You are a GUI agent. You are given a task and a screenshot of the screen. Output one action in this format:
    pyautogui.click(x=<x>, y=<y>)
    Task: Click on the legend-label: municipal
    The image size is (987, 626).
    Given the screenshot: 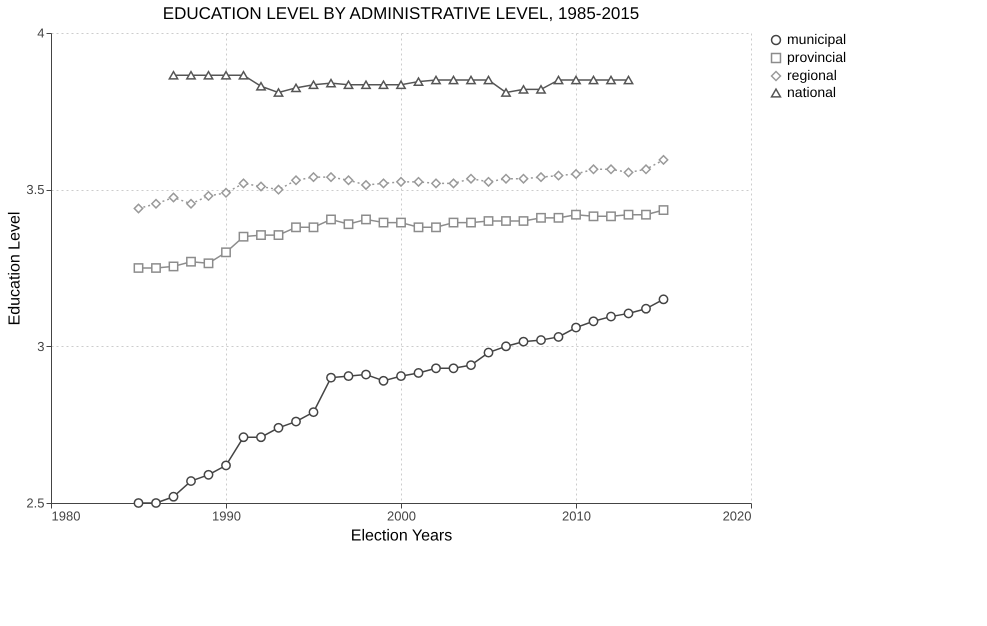 What is the action you would take?
    pyautogui.click(x=816, y=39)
    